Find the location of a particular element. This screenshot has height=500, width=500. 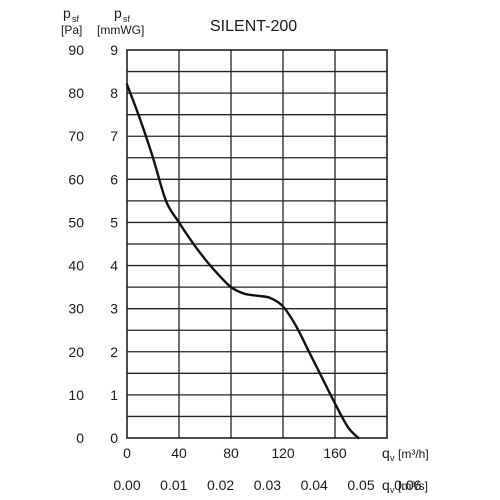

axis-qs-unit: [m³/s] is located at coordinates (413, 486).